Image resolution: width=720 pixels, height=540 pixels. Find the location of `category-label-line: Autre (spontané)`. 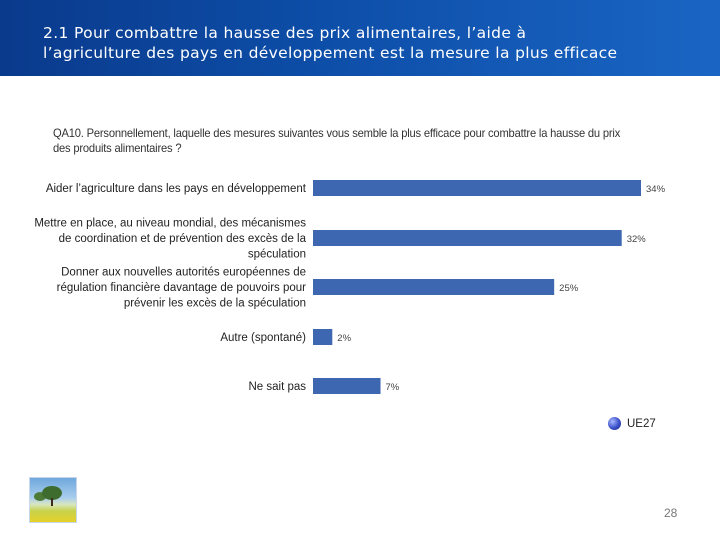

category-label-line: Autre (spontané) is located at coordinates (263, 338).